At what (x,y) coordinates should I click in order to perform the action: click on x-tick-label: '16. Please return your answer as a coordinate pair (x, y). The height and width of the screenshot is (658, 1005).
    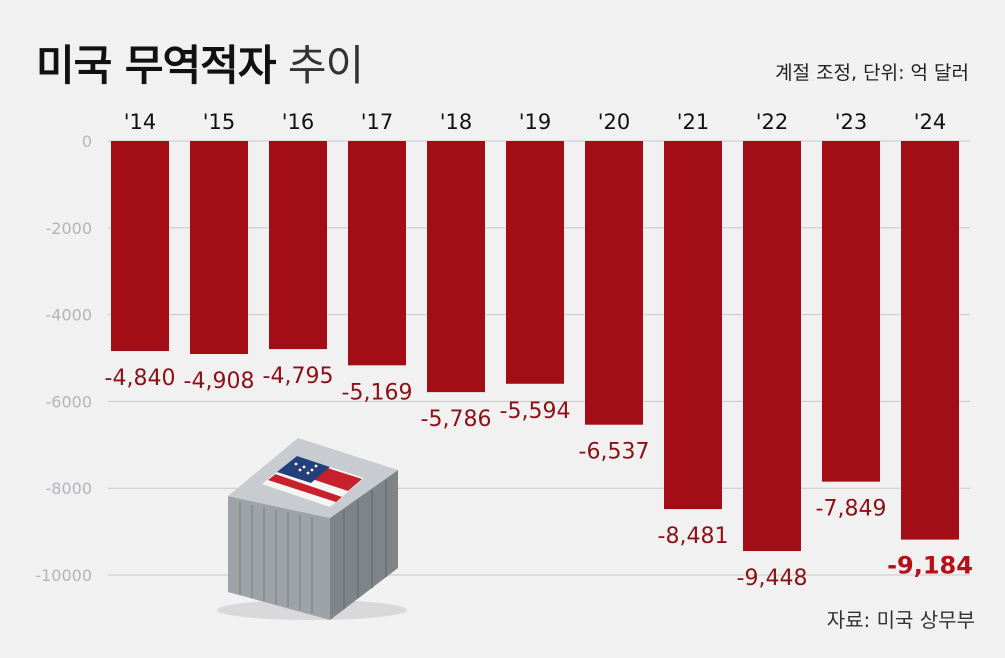
    Looking at the image, I should click on (298, 122).